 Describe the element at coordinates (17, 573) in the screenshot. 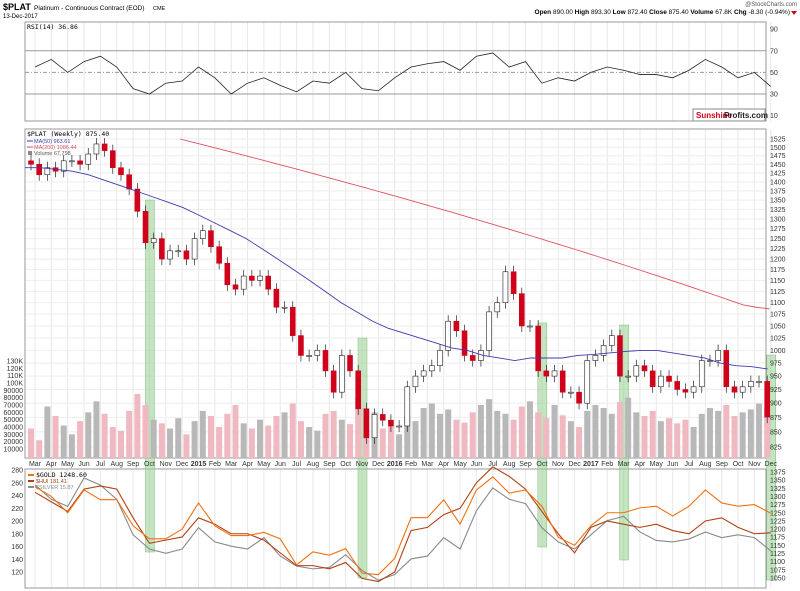

I see `left-tick-label: 120` at that location.